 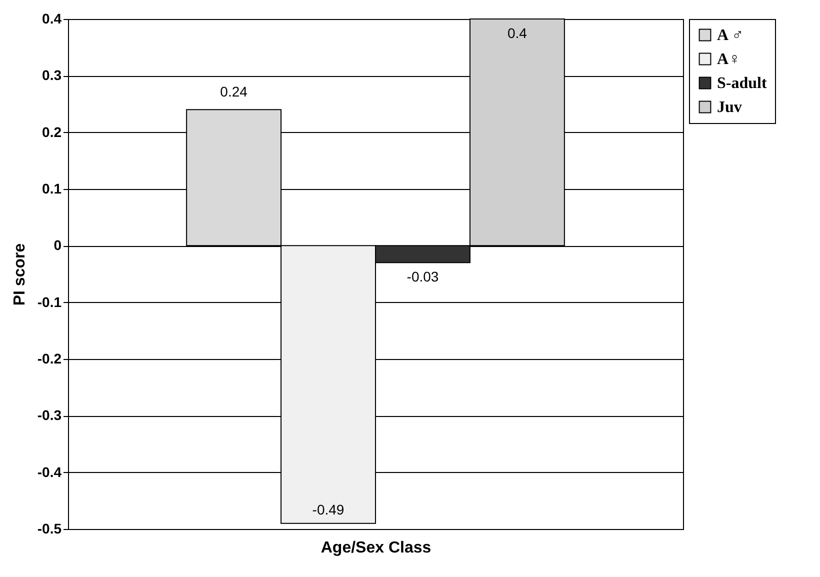 I want to click on data-label: -0.49, so click(x=328, y=509).